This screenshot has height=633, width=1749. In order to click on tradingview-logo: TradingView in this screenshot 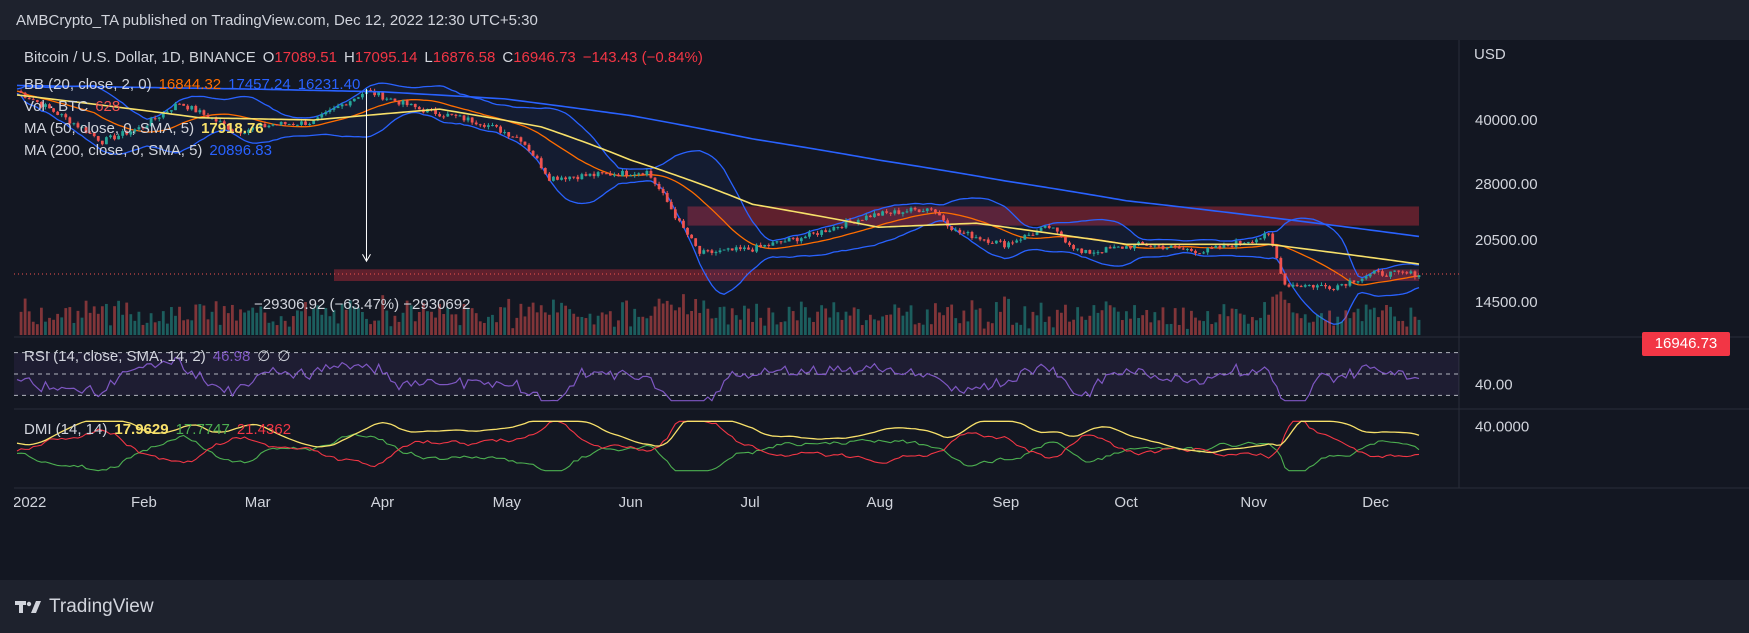, I will do `click(84, 607)`.